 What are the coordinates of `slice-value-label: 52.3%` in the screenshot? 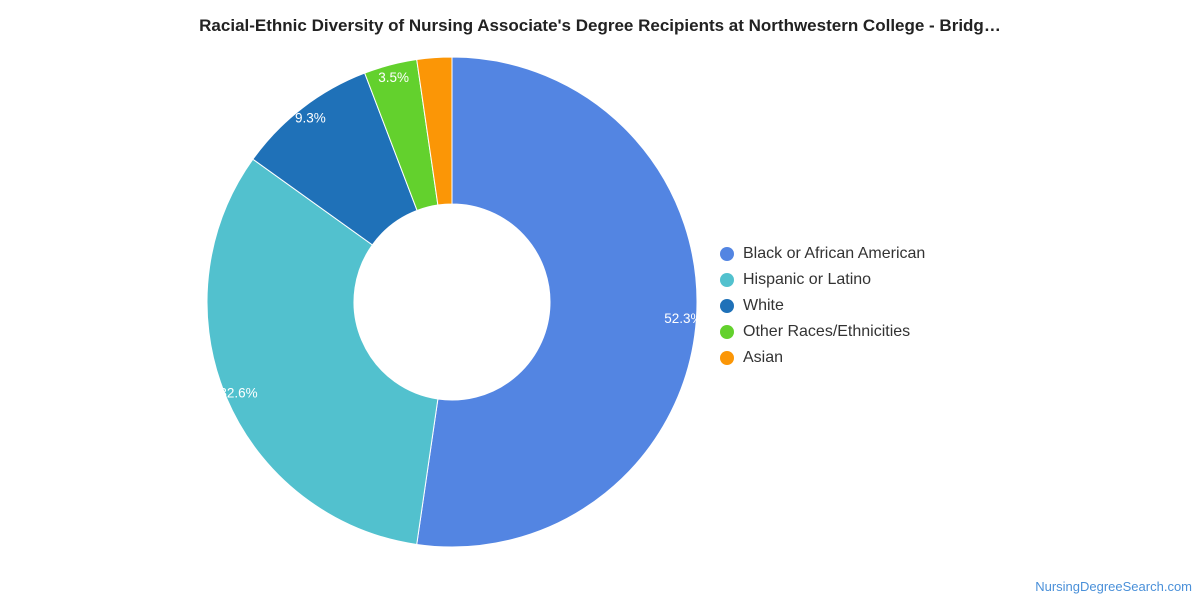 It's located at (683, 318).